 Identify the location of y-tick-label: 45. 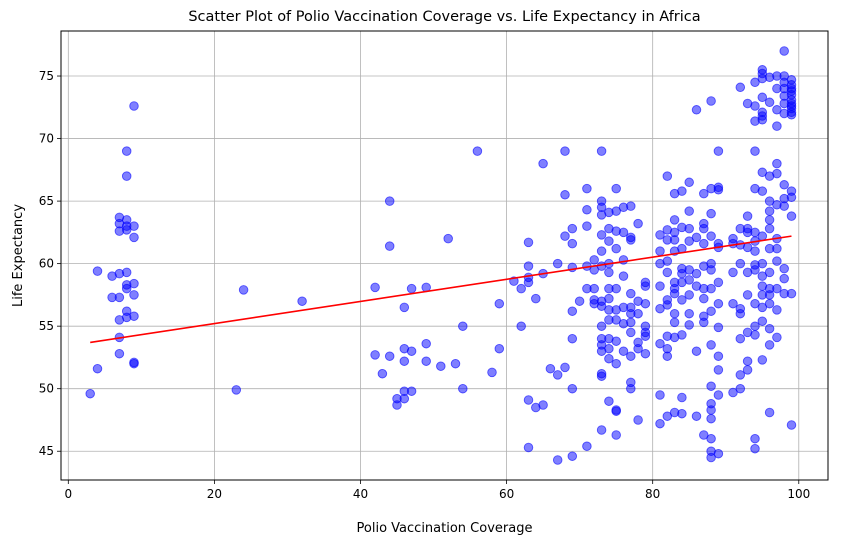
(46, 451).